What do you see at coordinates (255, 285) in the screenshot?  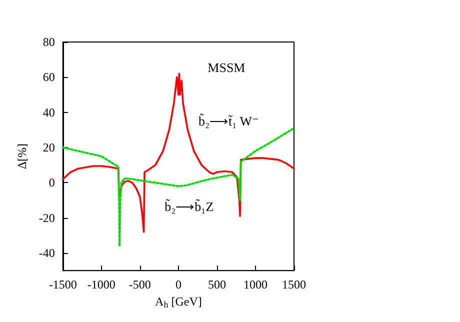 I see `x-tick-label: 1000` at bounding box center [255, 285].